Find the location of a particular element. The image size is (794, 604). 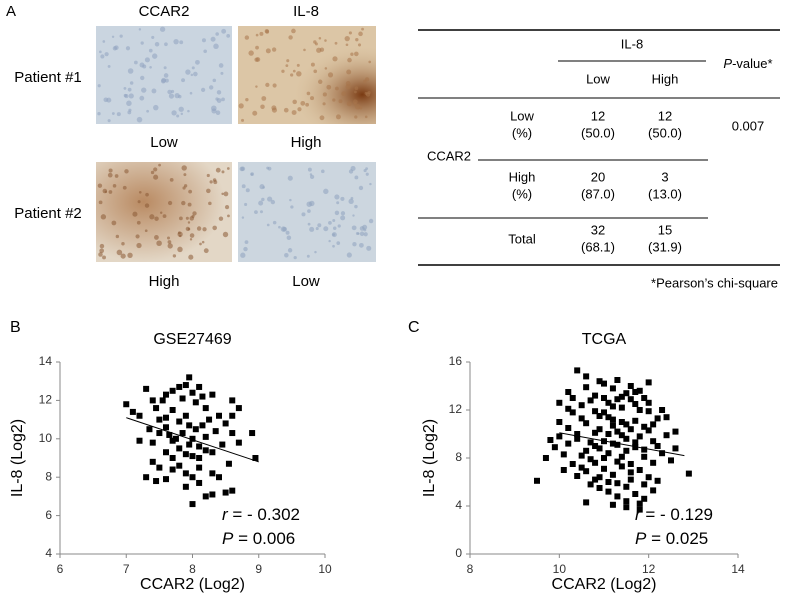

x-tick-label: 10 is located at coordinates (325, 569).